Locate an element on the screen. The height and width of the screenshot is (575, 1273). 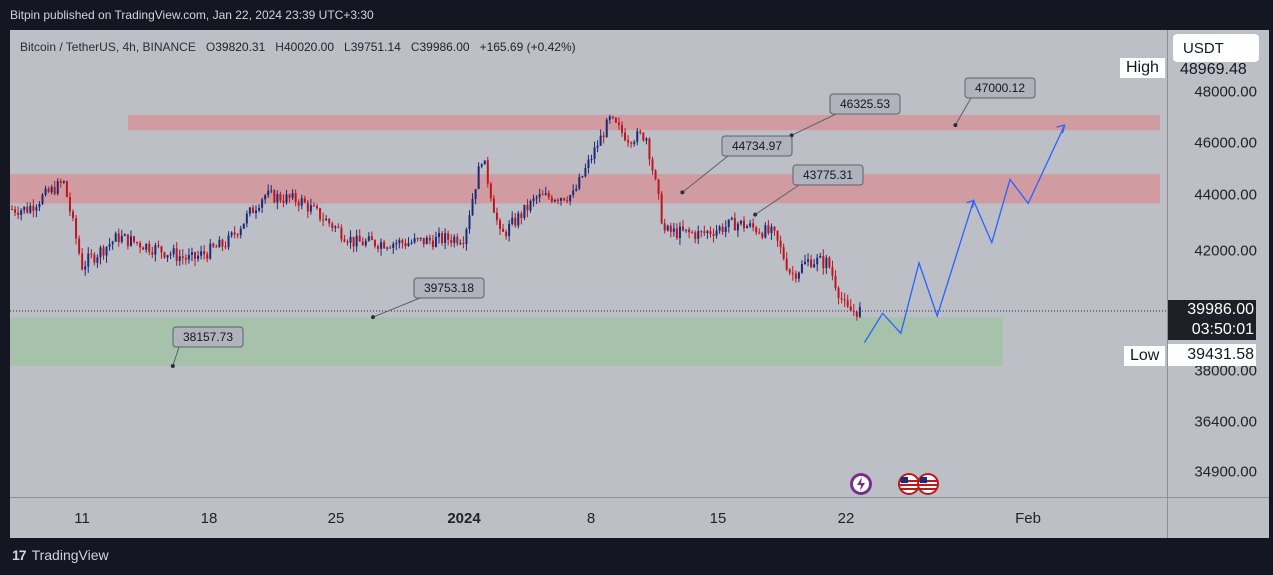
annotation-leader is located at coordinates (705, 174).